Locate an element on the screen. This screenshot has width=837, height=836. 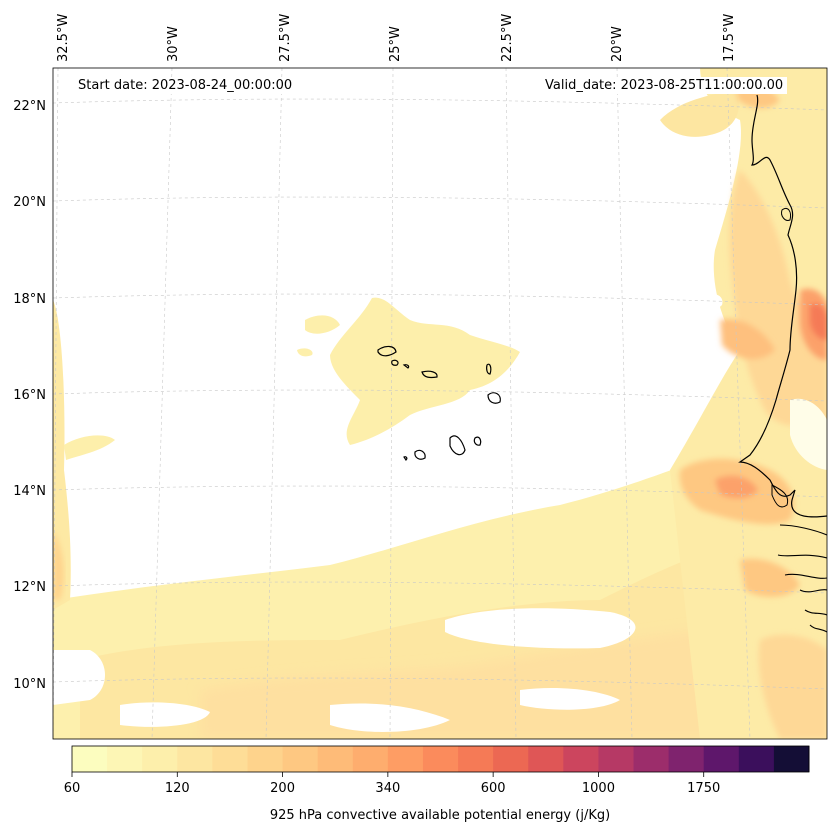
colorbar-tick-label: 1750 is located at coordinates (704, 788).